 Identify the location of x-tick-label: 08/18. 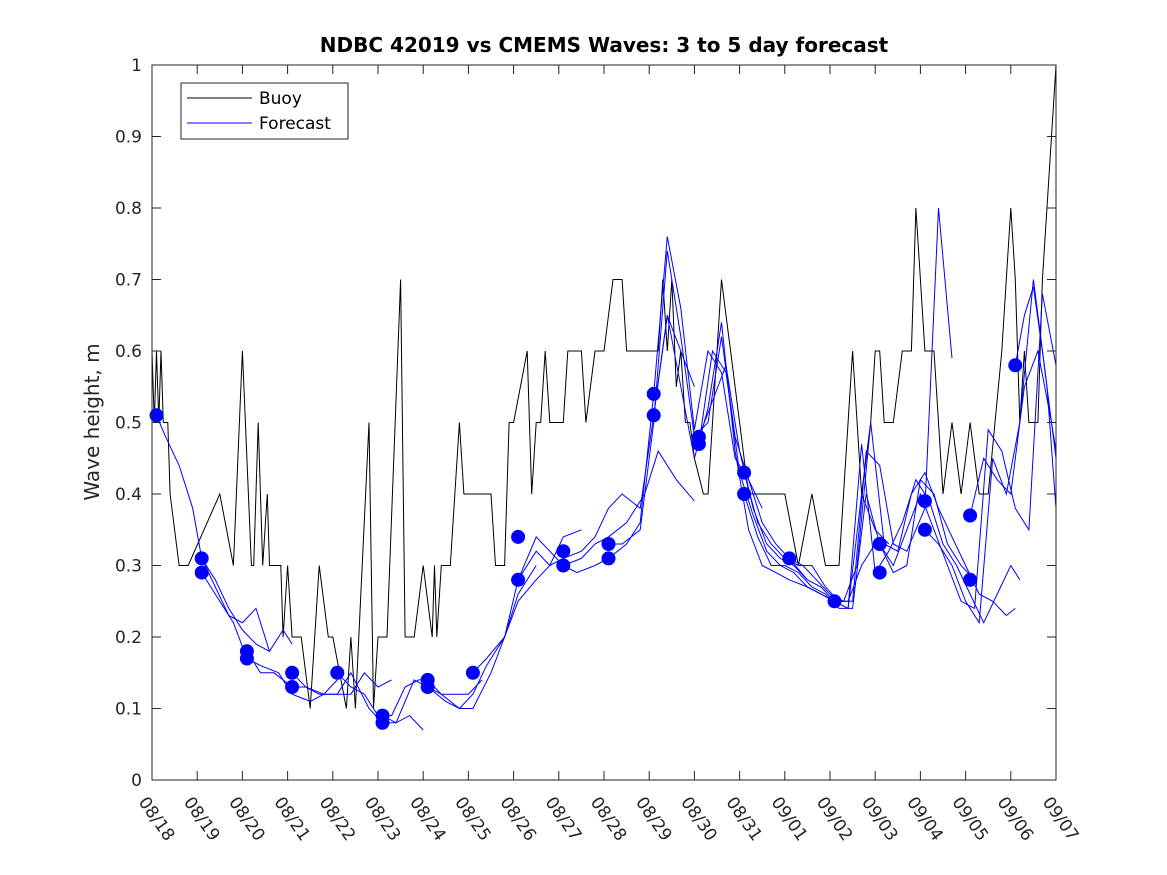
(156, 819).